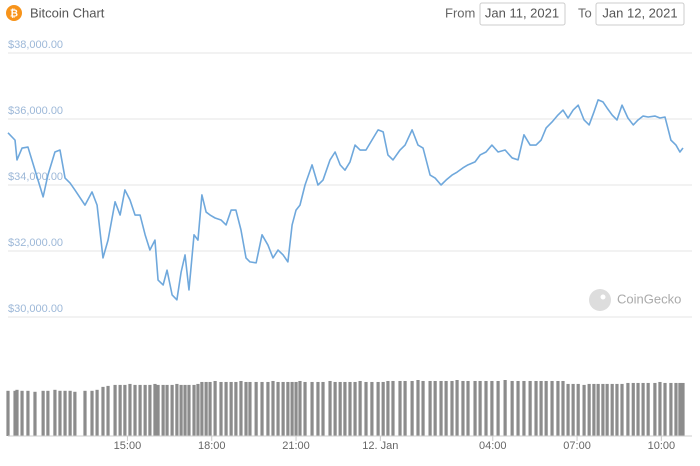 This screenshot has width=700, height=466. I want to click on bitcoin-icon, so click(14, 13).